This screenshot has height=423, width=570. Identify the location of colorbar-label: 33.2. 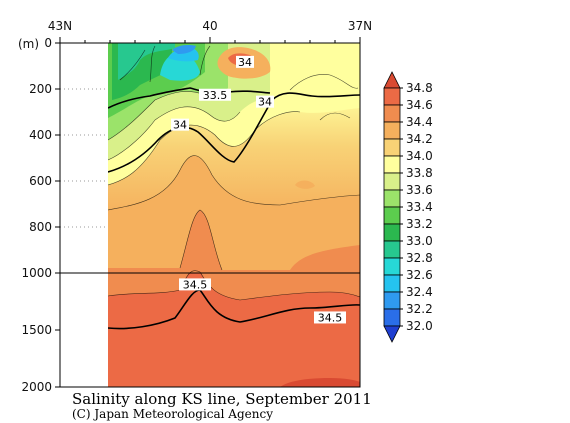
(419, 224).